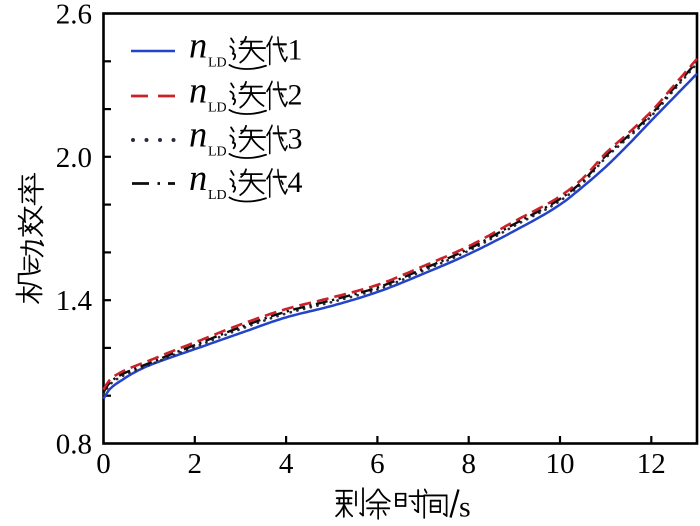  I want to click on svg-text: 1.4, so click(74, 301).